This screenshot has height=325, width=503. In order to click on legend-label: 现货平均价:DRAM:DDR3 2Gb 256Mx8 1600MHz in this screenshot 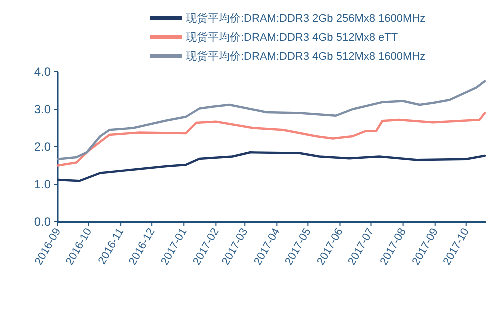, I will do `click(306, 19)`.